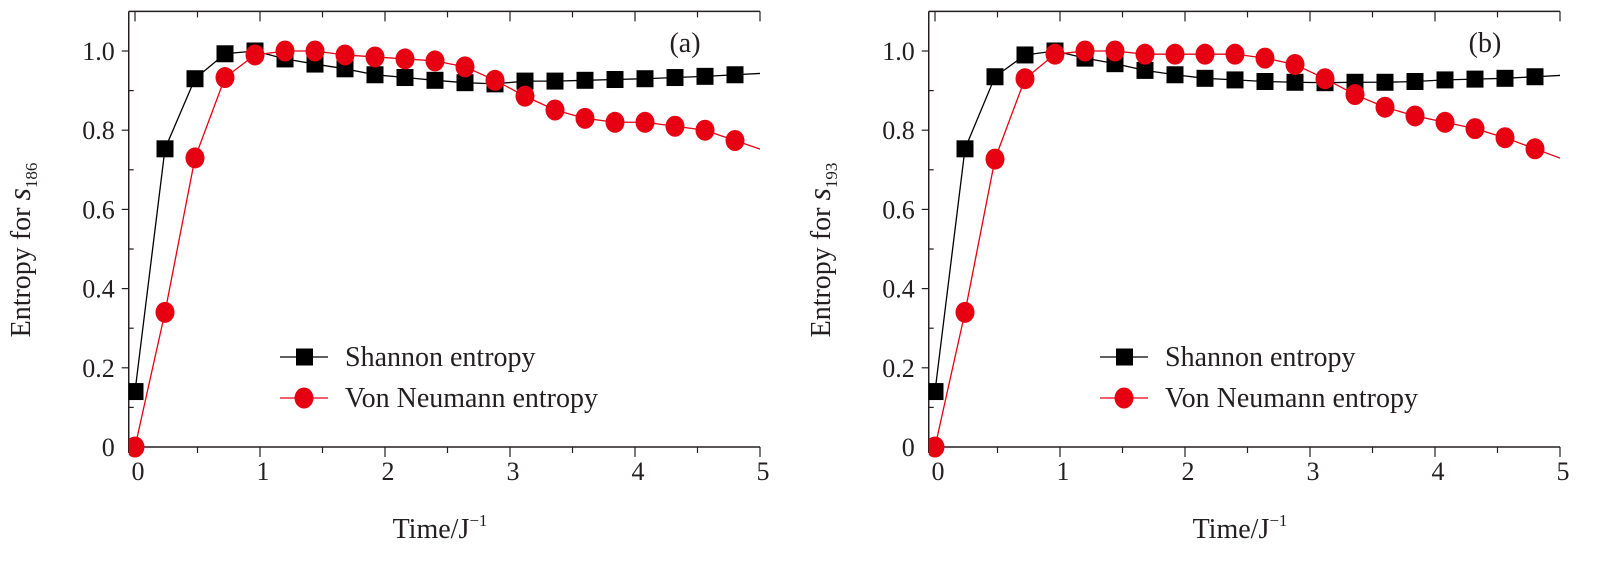 The width and height of the screenshot is (1605, 568). What do you see at coordinates (1260, 357) in the screenshot?
I see `legend-label: Shannon entropy` at bounding box center [1260, 357].